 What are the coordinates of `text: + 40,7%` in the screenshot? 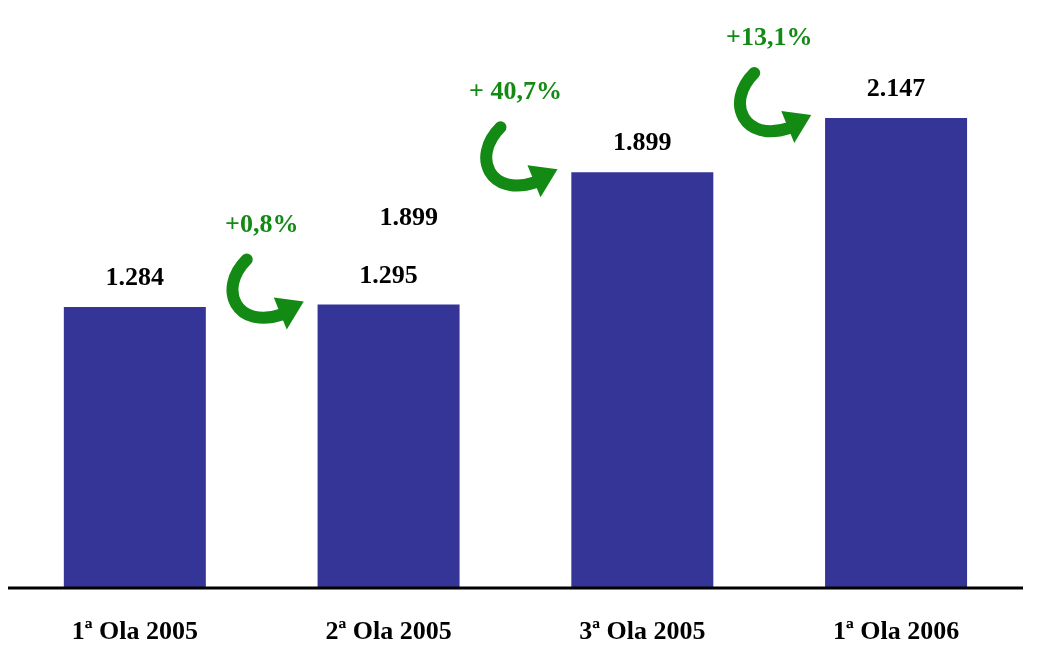 It's located at (515, 91).